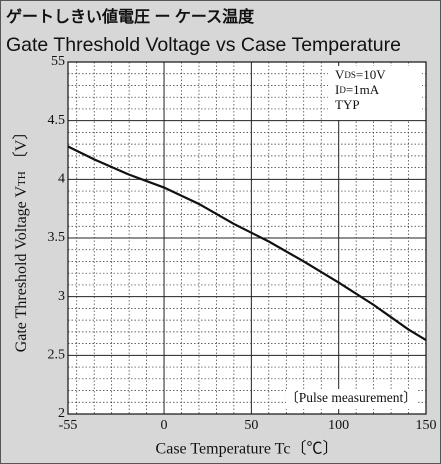  What do you see at coordinates (337, 89) in the screenshot?
I see `annotation-text: I` at bounding box center [337, 89].